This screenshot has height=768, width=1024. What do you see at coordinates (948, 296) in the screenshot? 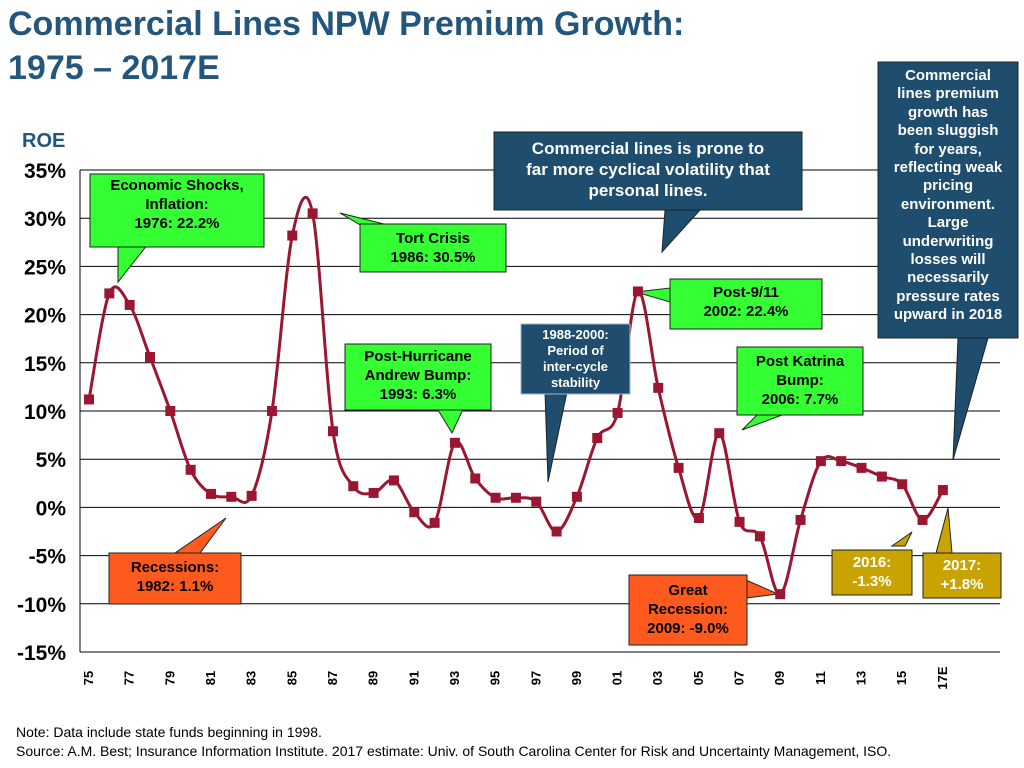
I see `sluggish-callout-line: pressure rates` at bounding box center [948, 296].